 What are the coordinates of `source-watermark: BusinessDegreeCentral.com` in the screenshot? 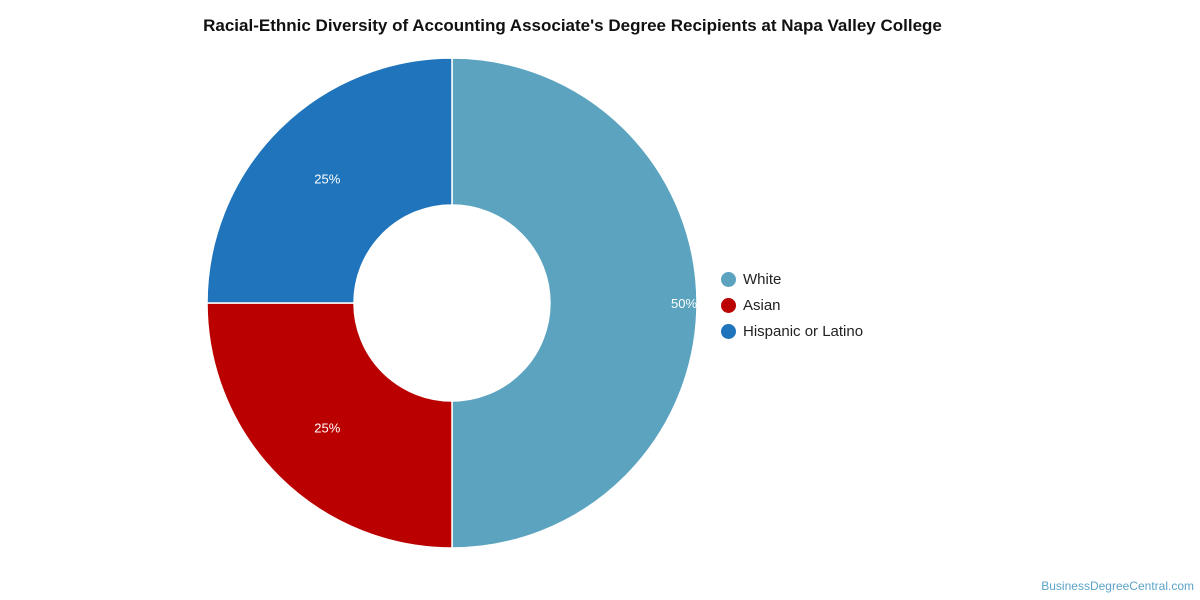 It's located at (1117, 586).